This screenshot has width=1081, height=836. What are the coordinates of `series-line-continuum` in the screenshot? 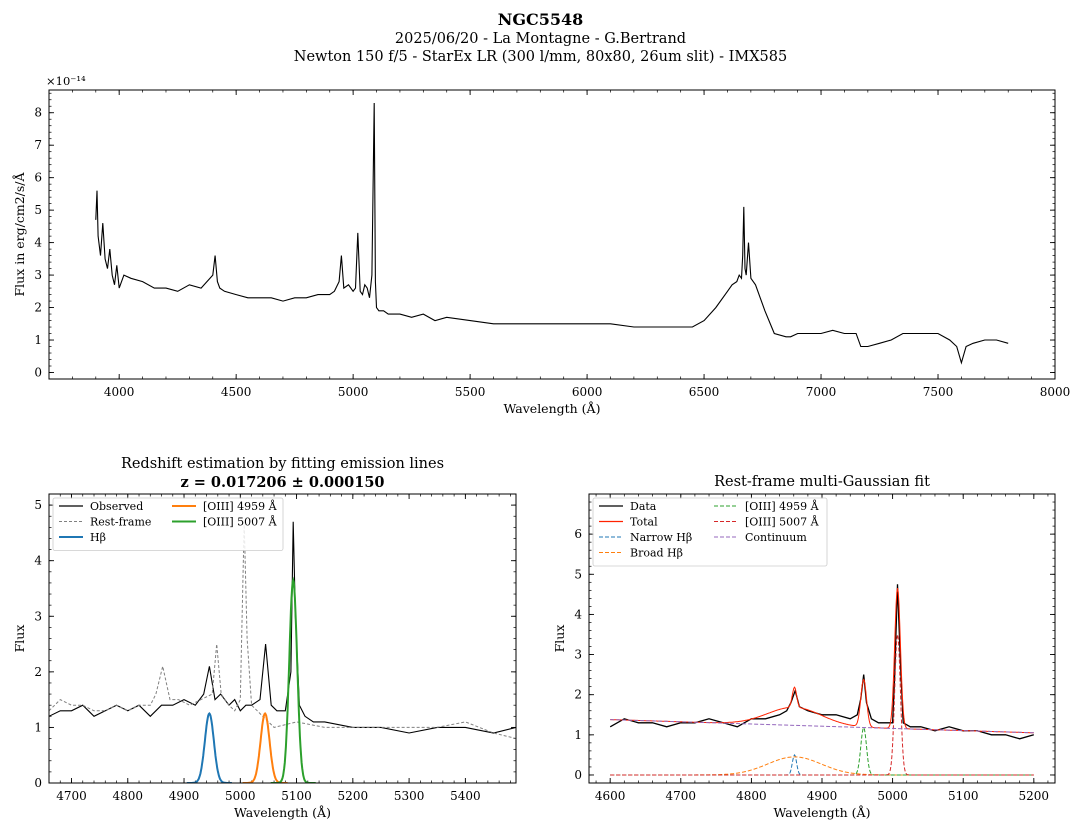 It's located at (822, 726).